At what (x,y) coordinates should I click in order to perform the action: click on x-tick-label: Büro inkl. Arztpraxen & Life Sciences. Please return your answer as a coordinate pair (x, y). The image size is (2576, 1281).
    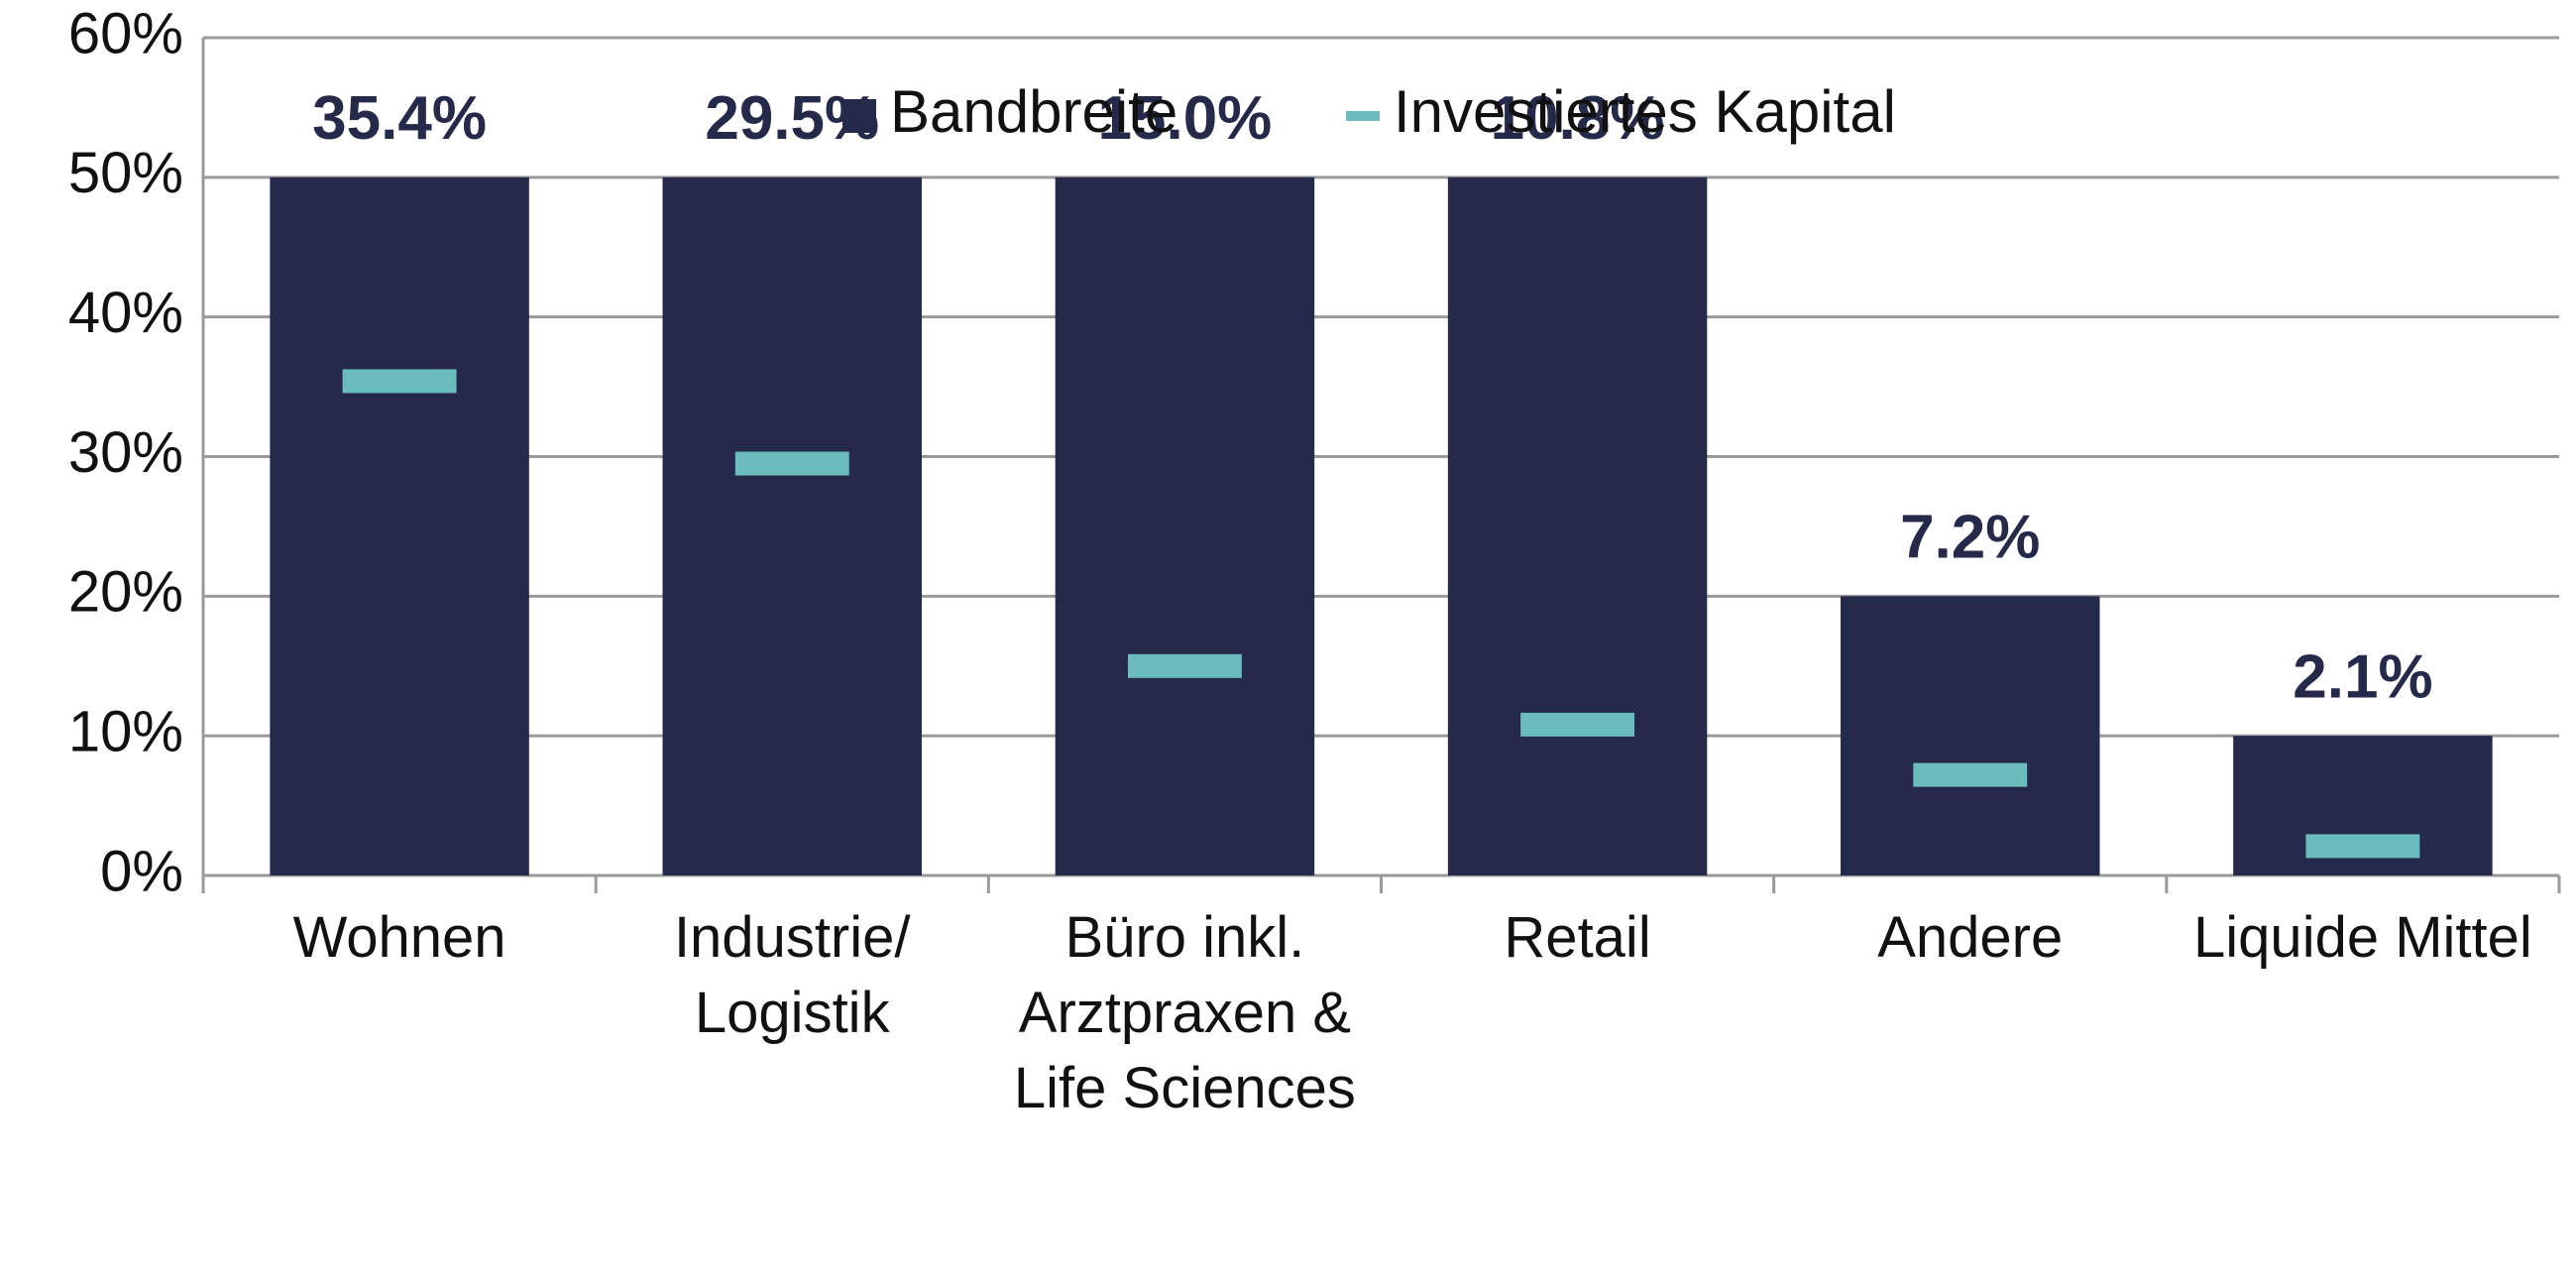
    Looking at the image, I should click on (1184, 1012).